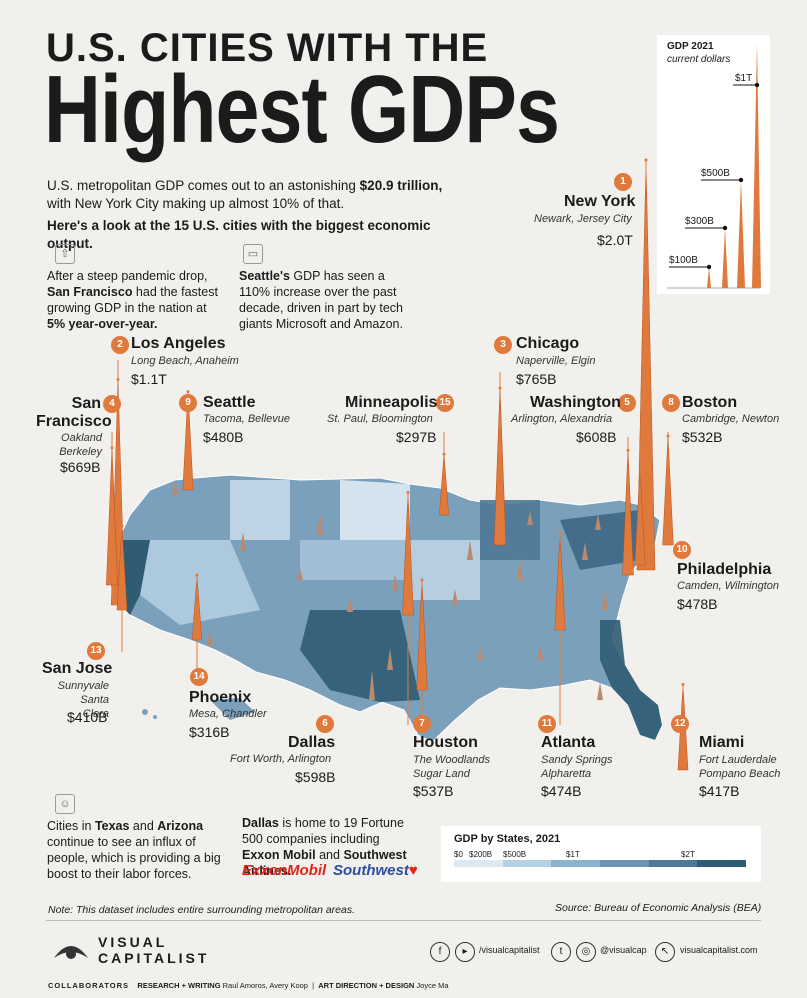 Image resolution: width=807 pixels, height=998 pixels. Describe the element at coordinates (74, 412) in the screenshot. I see `city-name: San Francisco` at that location.